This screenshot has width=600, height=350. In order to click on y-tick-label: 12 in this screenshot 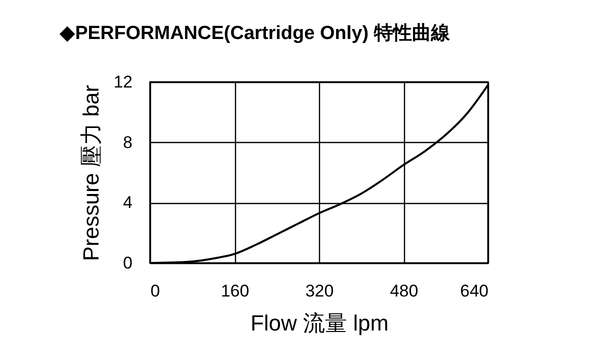, I will do `click(123, 82)`.